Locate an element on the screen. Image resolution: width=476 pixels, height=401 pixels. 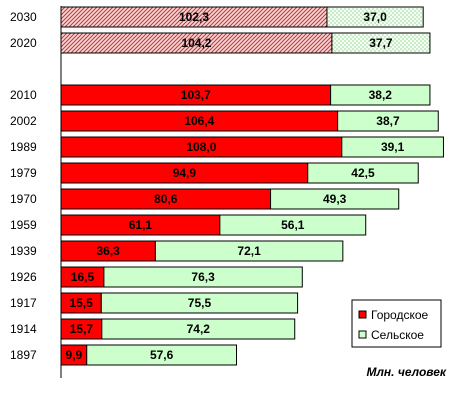
bar-row-1914: 1914 15,7 74,2 is located at coordinates (153, 329).